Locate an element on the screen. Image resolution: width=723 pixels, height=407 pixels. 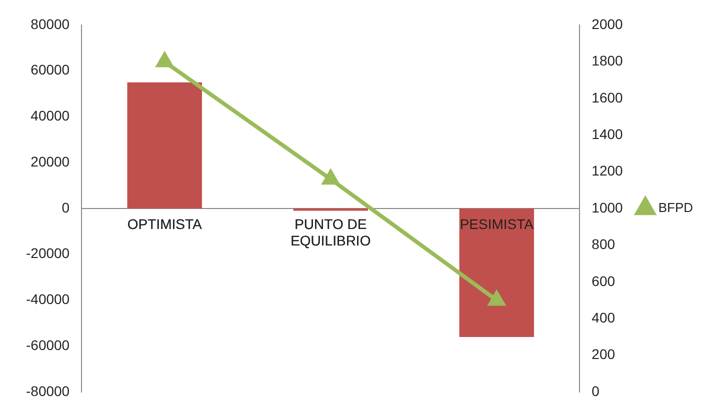
y-tick-label: -20000 is located at coordinates (48, 253).